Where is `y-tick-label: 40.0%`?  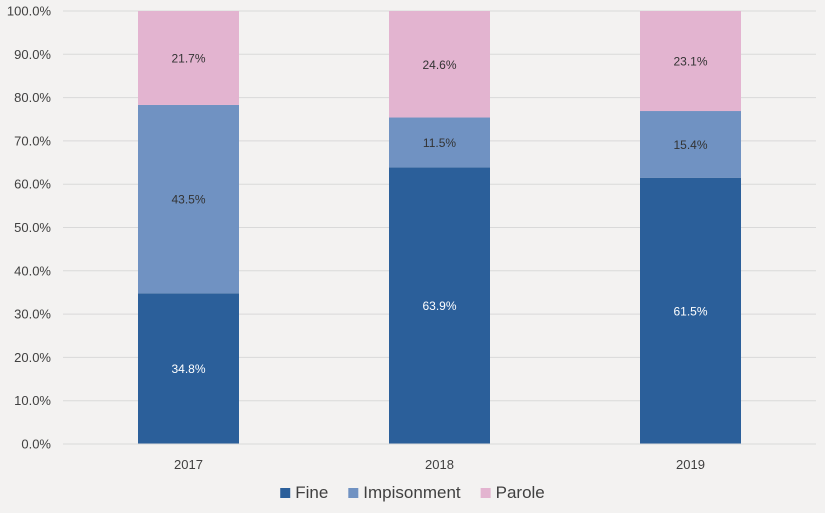
y-tick-label: 40.0% is located at coordinates (32, 270).